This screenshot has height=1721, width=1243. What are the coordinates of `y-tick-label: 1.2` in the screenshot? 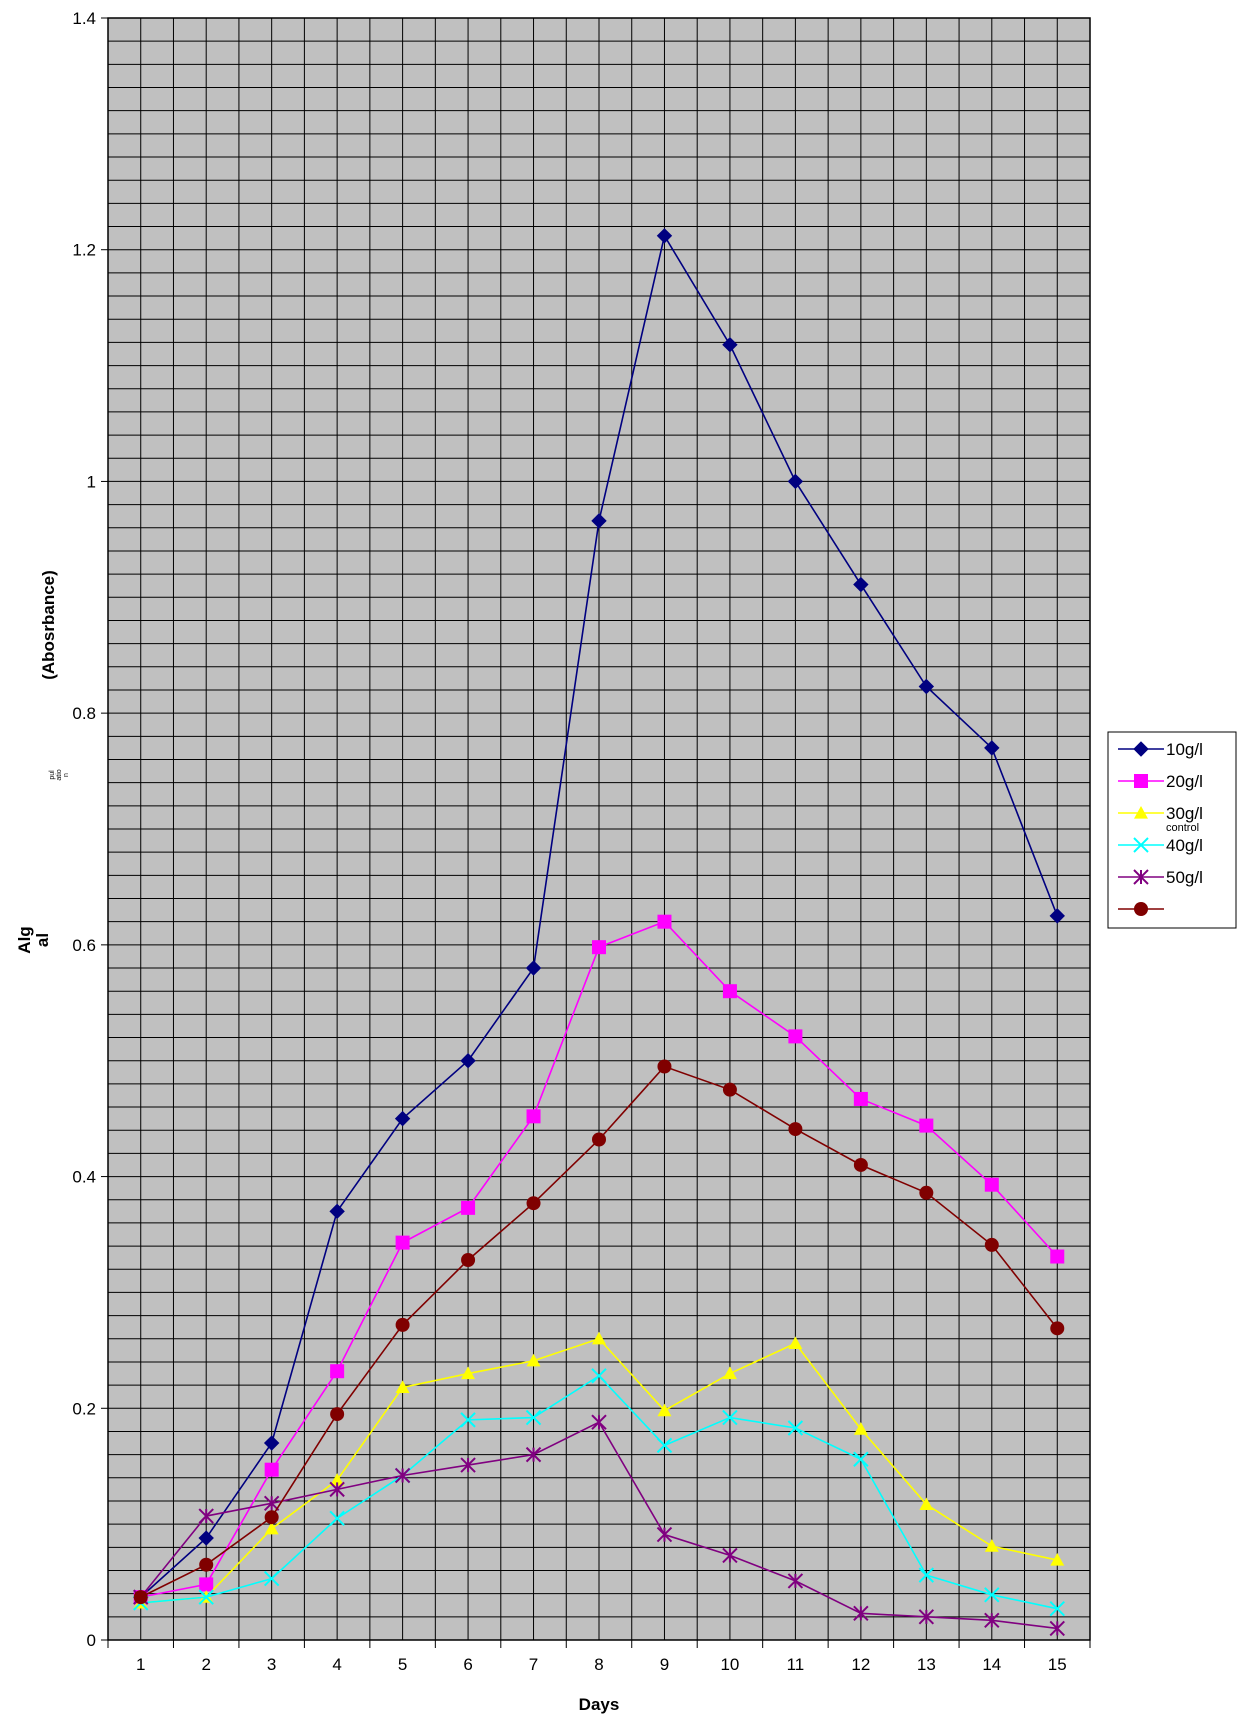 It's located at (84, 250).